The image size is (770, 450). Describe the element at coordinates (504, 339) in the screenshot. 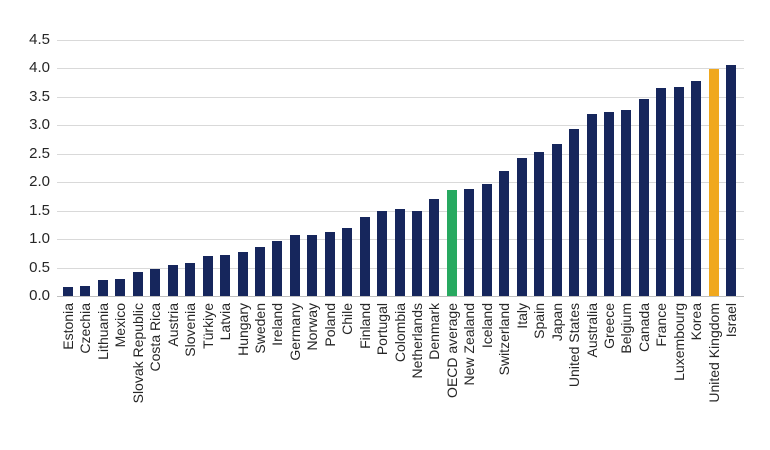

I see `x-tick-label: Switzerland` at that location.